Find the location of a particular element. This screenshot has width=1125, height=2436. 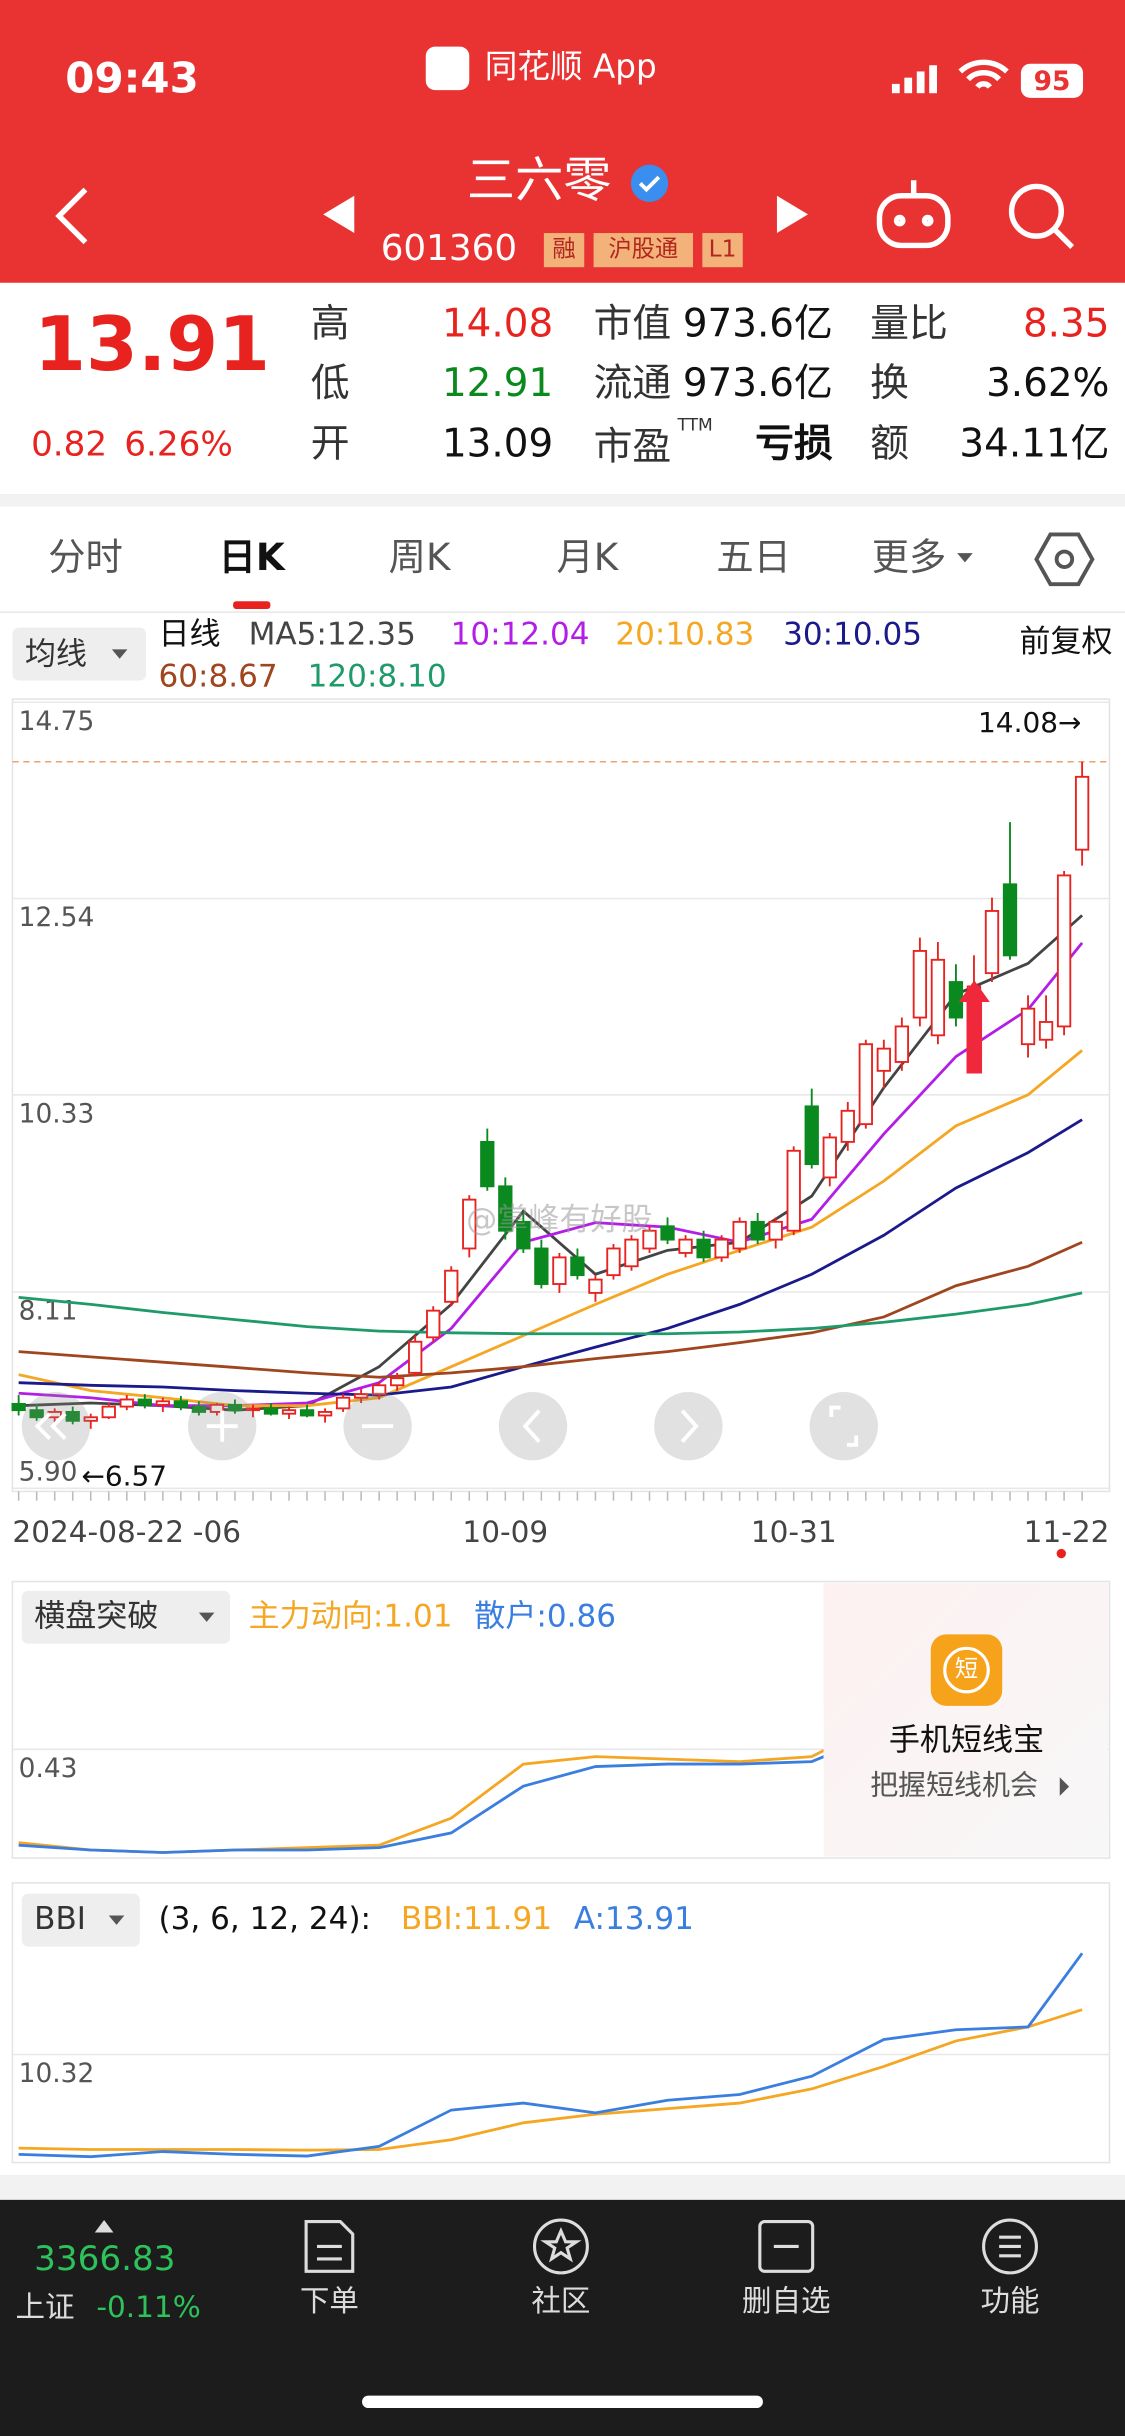

price: 13.91 is located at coordinates (152, 344).